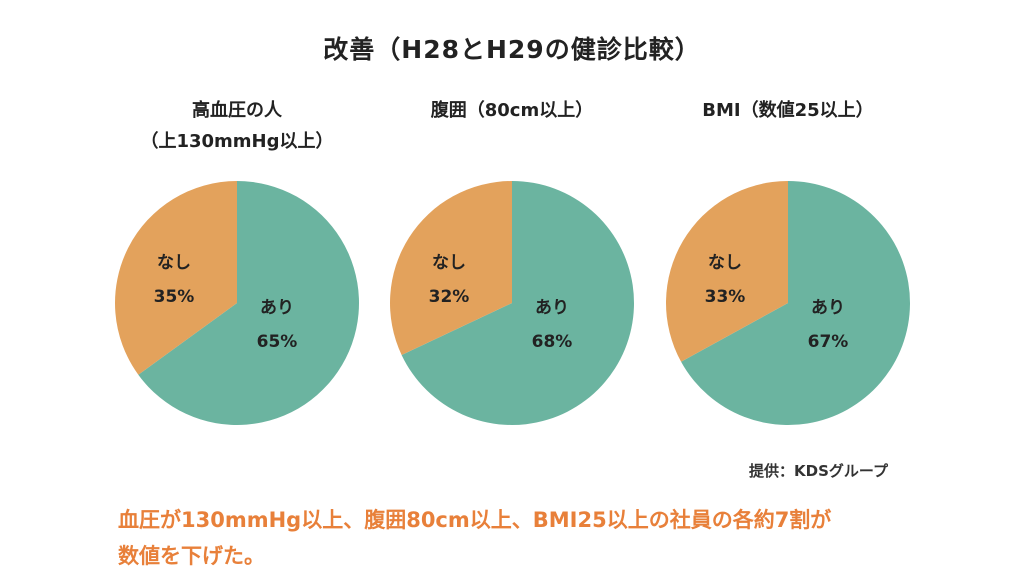 The height and width of the screenshot is (586, 1024). Describe the element at coordinates (449, 297) in the screenshot. I see `slice-value-label: 32%` at that location.